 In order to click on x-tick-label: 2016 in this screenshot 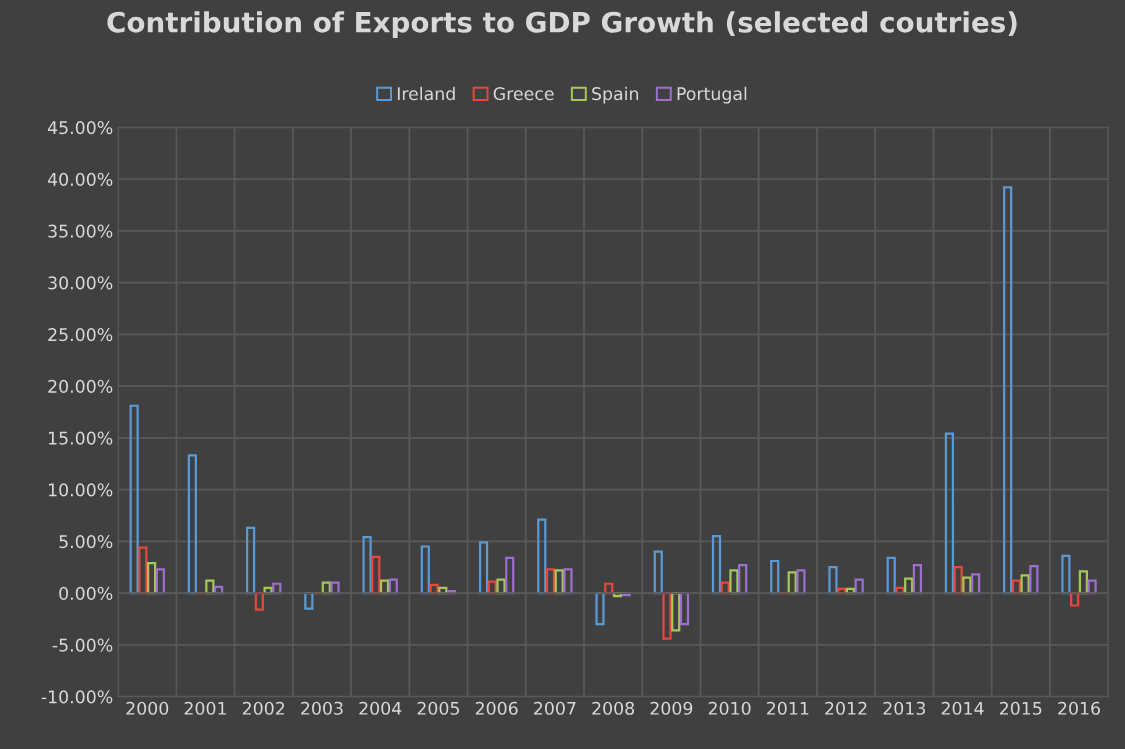, I will do `click(1079, 708)`.